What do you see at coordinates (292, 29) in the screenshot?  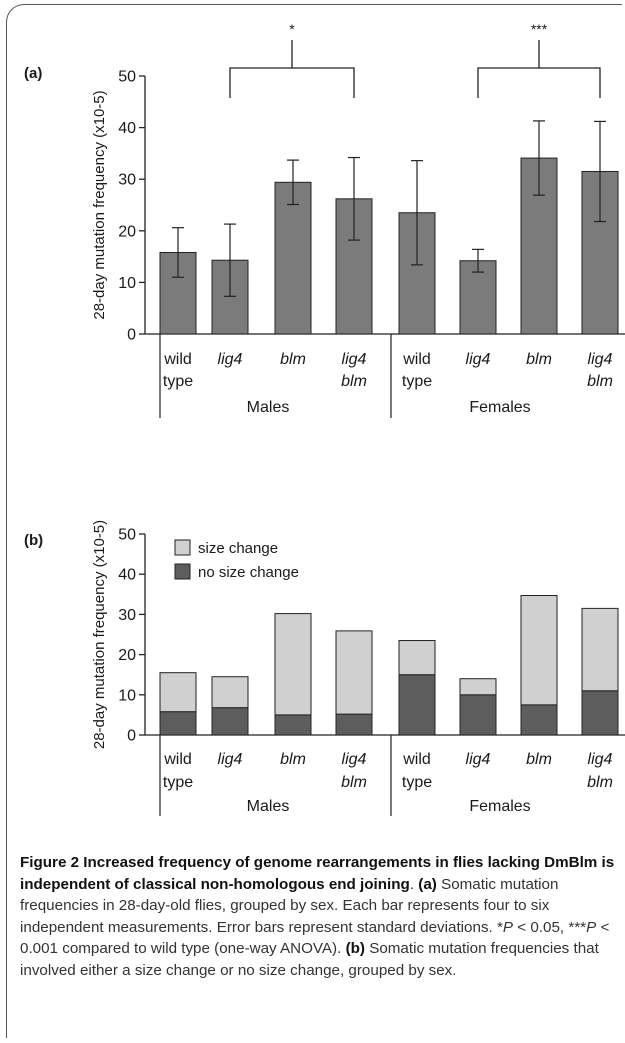 I see `panel-a-significance-label: *` at bounding box center [292, 29].